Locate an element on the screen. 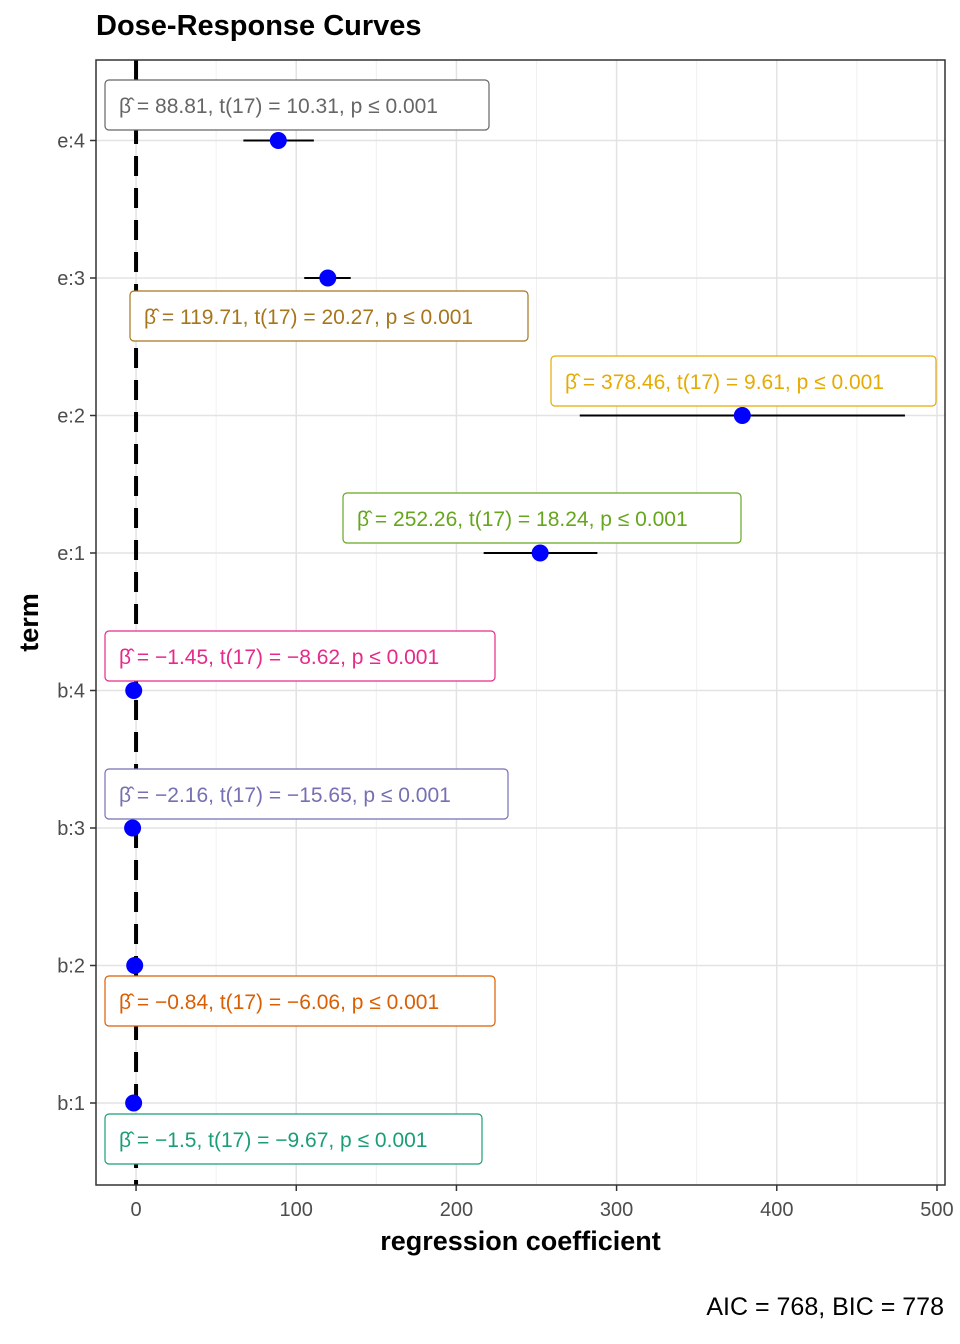  y-tick-label: b:4 is located at coordinates (71, 692).